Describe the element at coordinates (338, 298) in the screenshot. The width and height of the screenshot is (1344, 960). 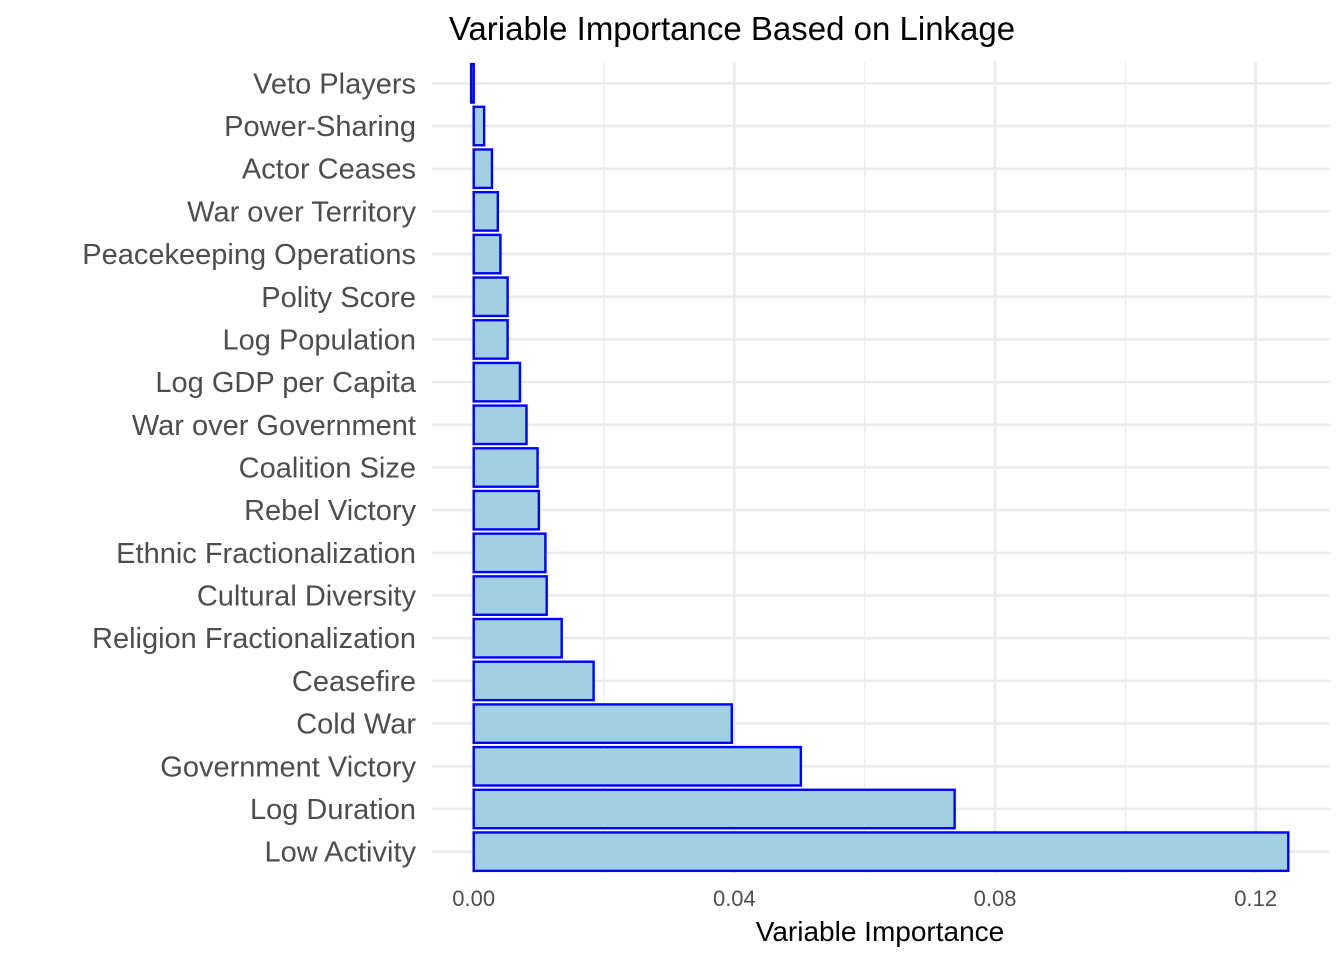
I see `y-tick-label: Polity Score` at that location.